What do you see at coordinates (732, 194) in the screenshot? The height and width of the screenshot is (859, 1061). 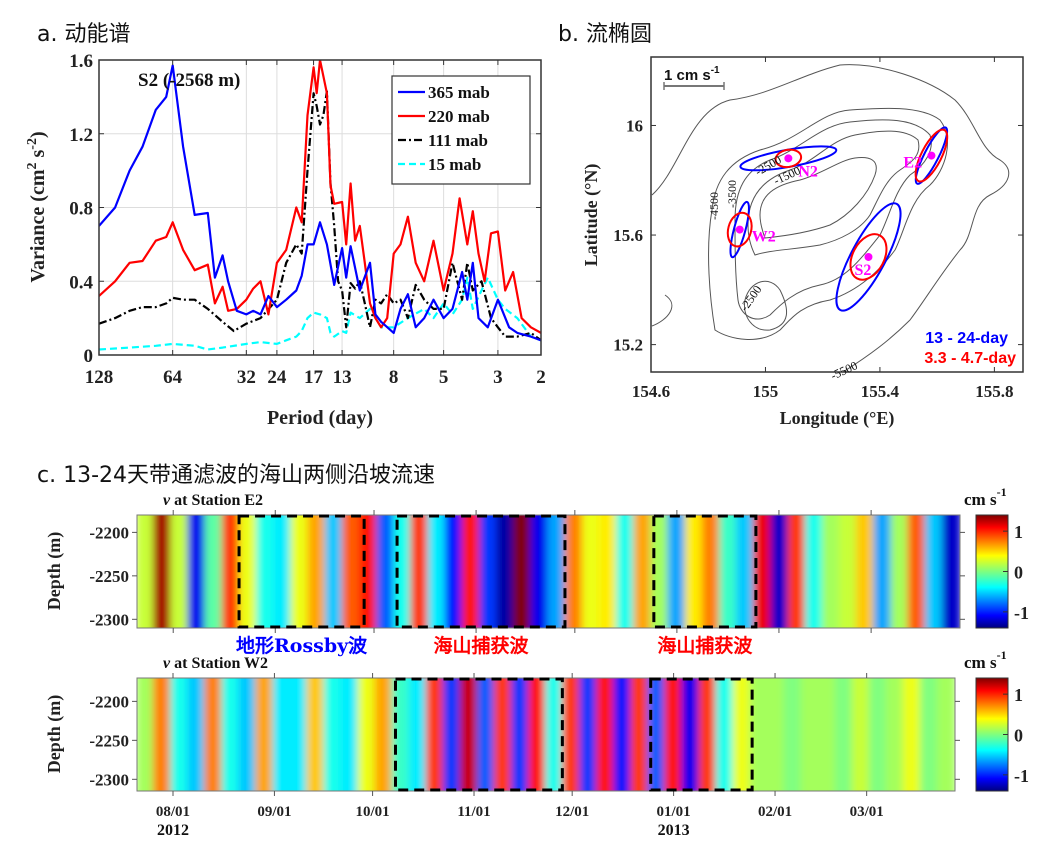 I see `contour-label: -3500` at bounding box center [732, 194].